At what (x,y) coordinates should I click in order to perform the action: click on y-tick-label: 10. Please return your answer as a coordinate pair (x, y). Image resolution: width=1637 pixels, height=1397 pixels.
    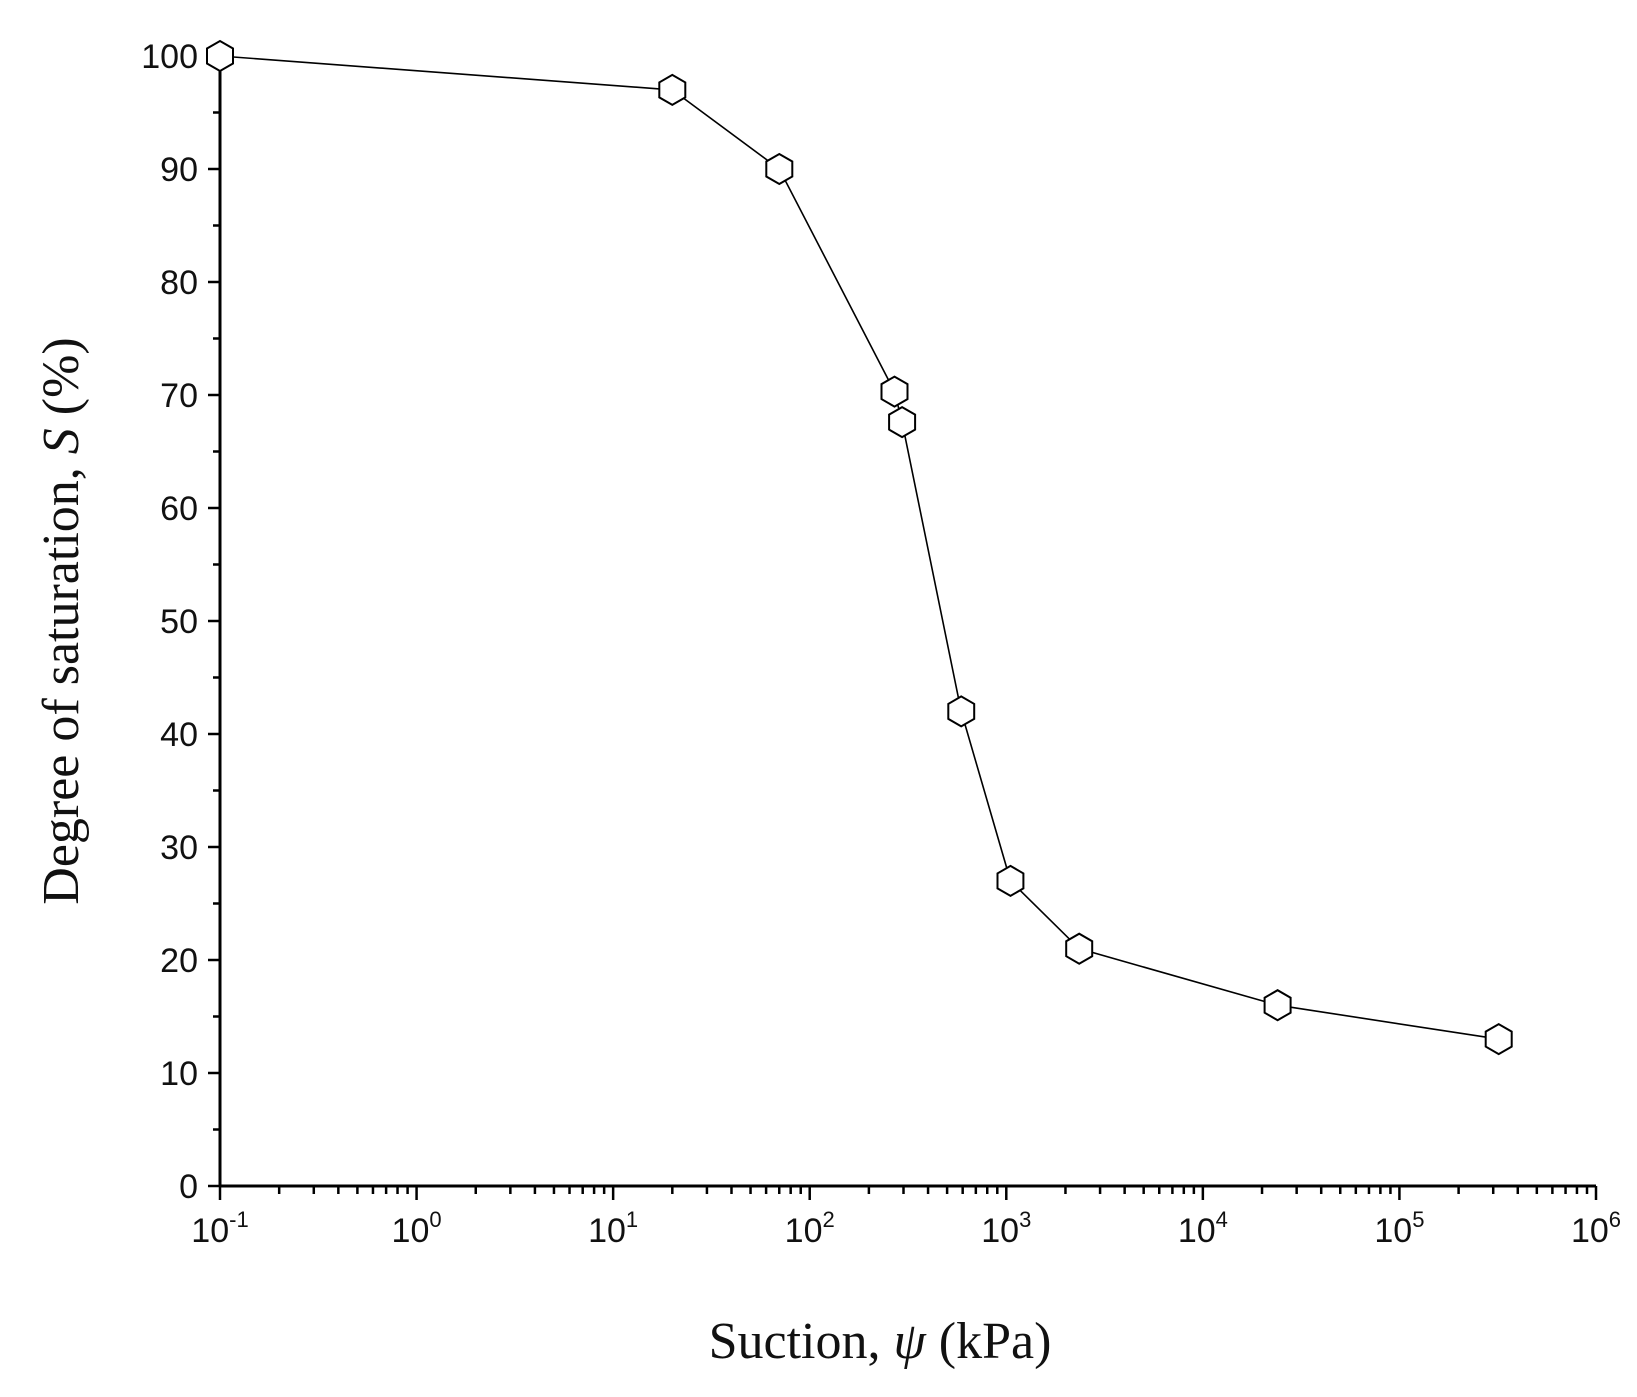
    Looking at the image, I should click on (179, 1074).